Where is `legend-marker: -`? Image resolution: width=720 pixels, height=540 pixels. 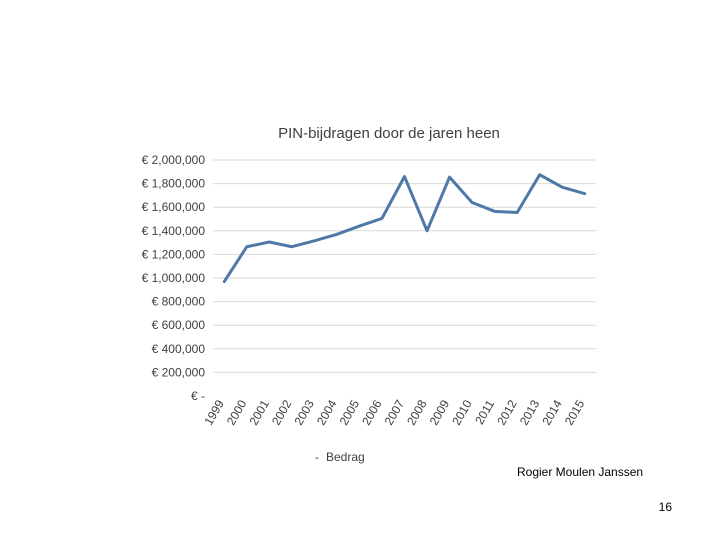
legend-marker: - is located at coordinates (317, 457).